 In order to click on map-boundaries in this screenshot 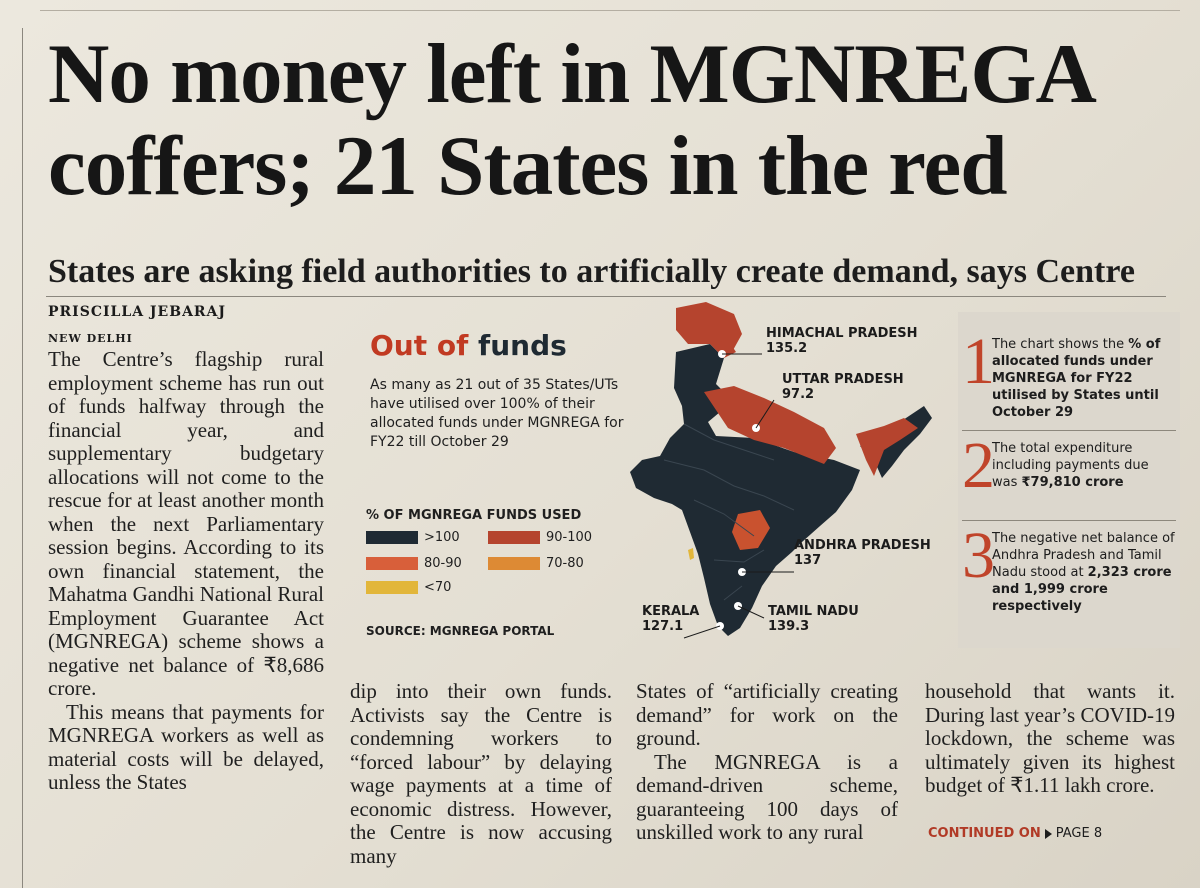, I will do `click(729, 512)`.